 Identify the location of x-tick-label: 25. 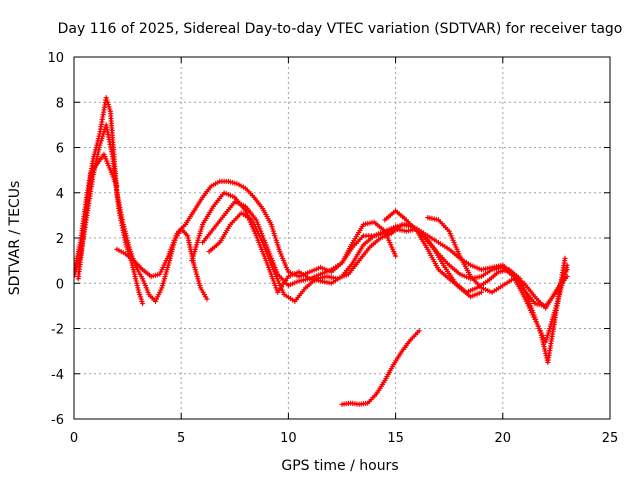
(610, 438).